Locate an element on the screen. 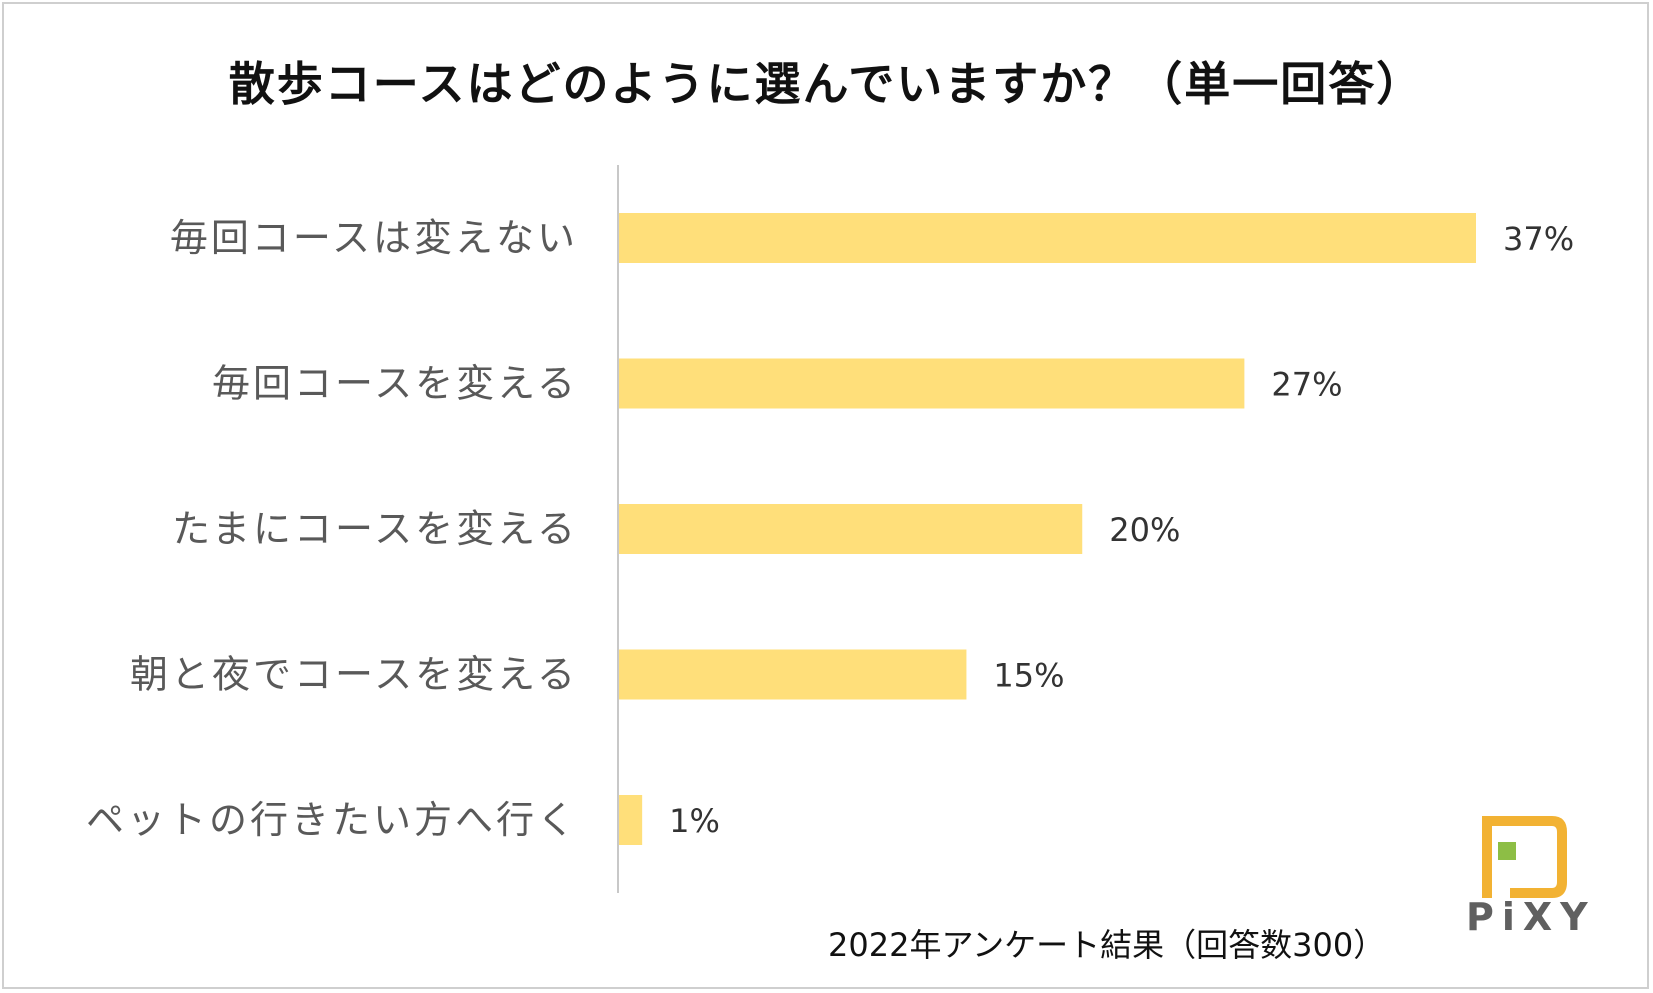 The image size is (1653, 993). value-label-2: 27% is located at coordinates (1306, 385).